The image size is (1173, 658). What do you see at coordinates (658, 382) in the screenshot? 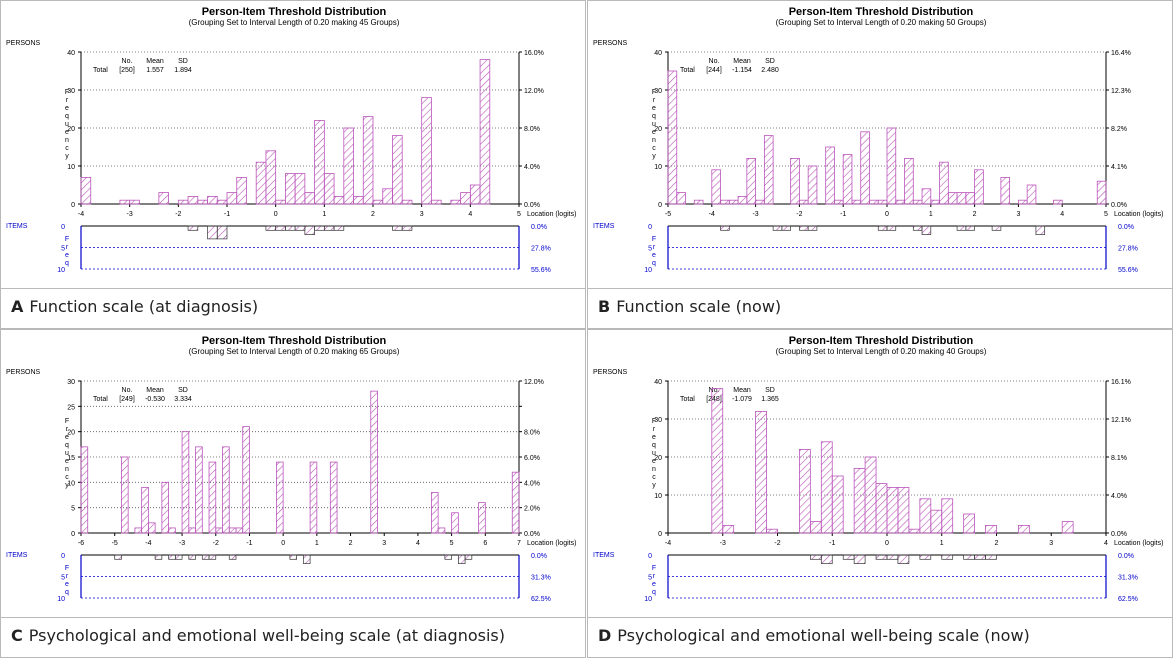
I see `y-tick-label: 40` at bounding box center [658, 382].